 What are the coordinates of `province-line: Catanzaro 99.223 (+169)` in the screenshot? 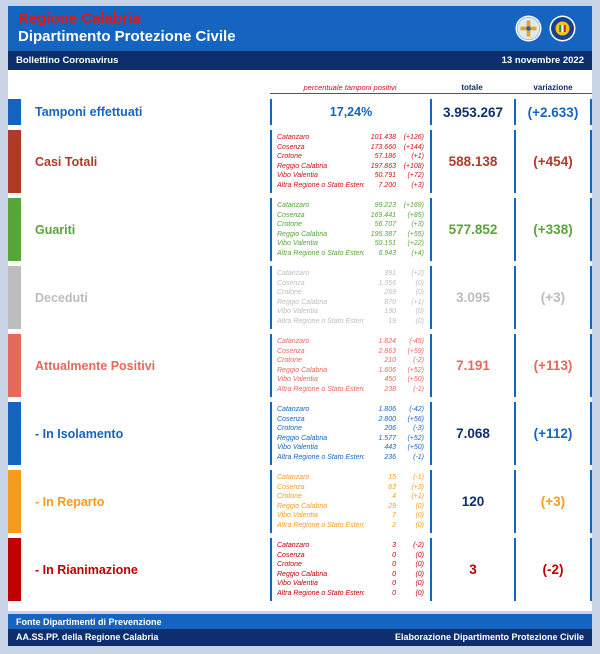 It's located at (350, 206).